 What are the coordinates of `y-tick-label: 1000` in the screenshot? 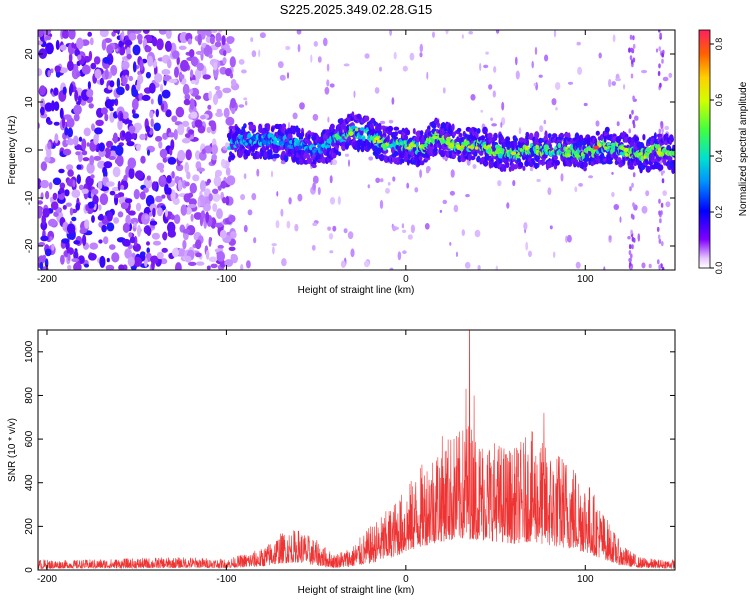 It's located at (29, 351).